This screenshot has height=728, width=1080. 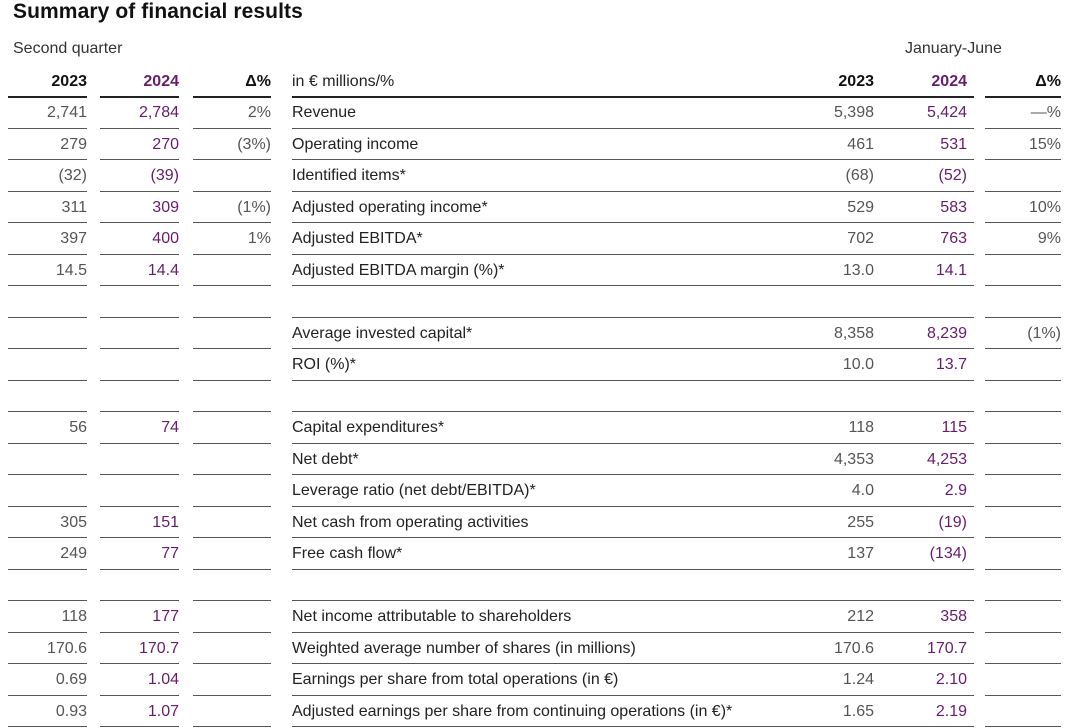 What do you see at coordinates (347, 553) in the screenshot?
I see `row-label: Free cash flow*` at bounding box center [347, 553].